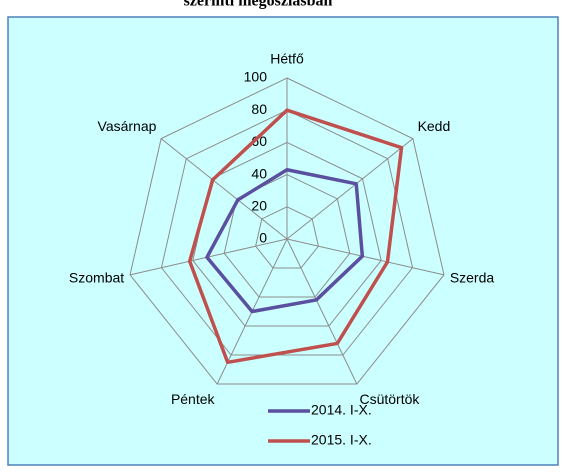  What do you see at coordinates (472, 278) in the screenshot?
I see `category-label: Szerda` at bounding box center [472, 278].